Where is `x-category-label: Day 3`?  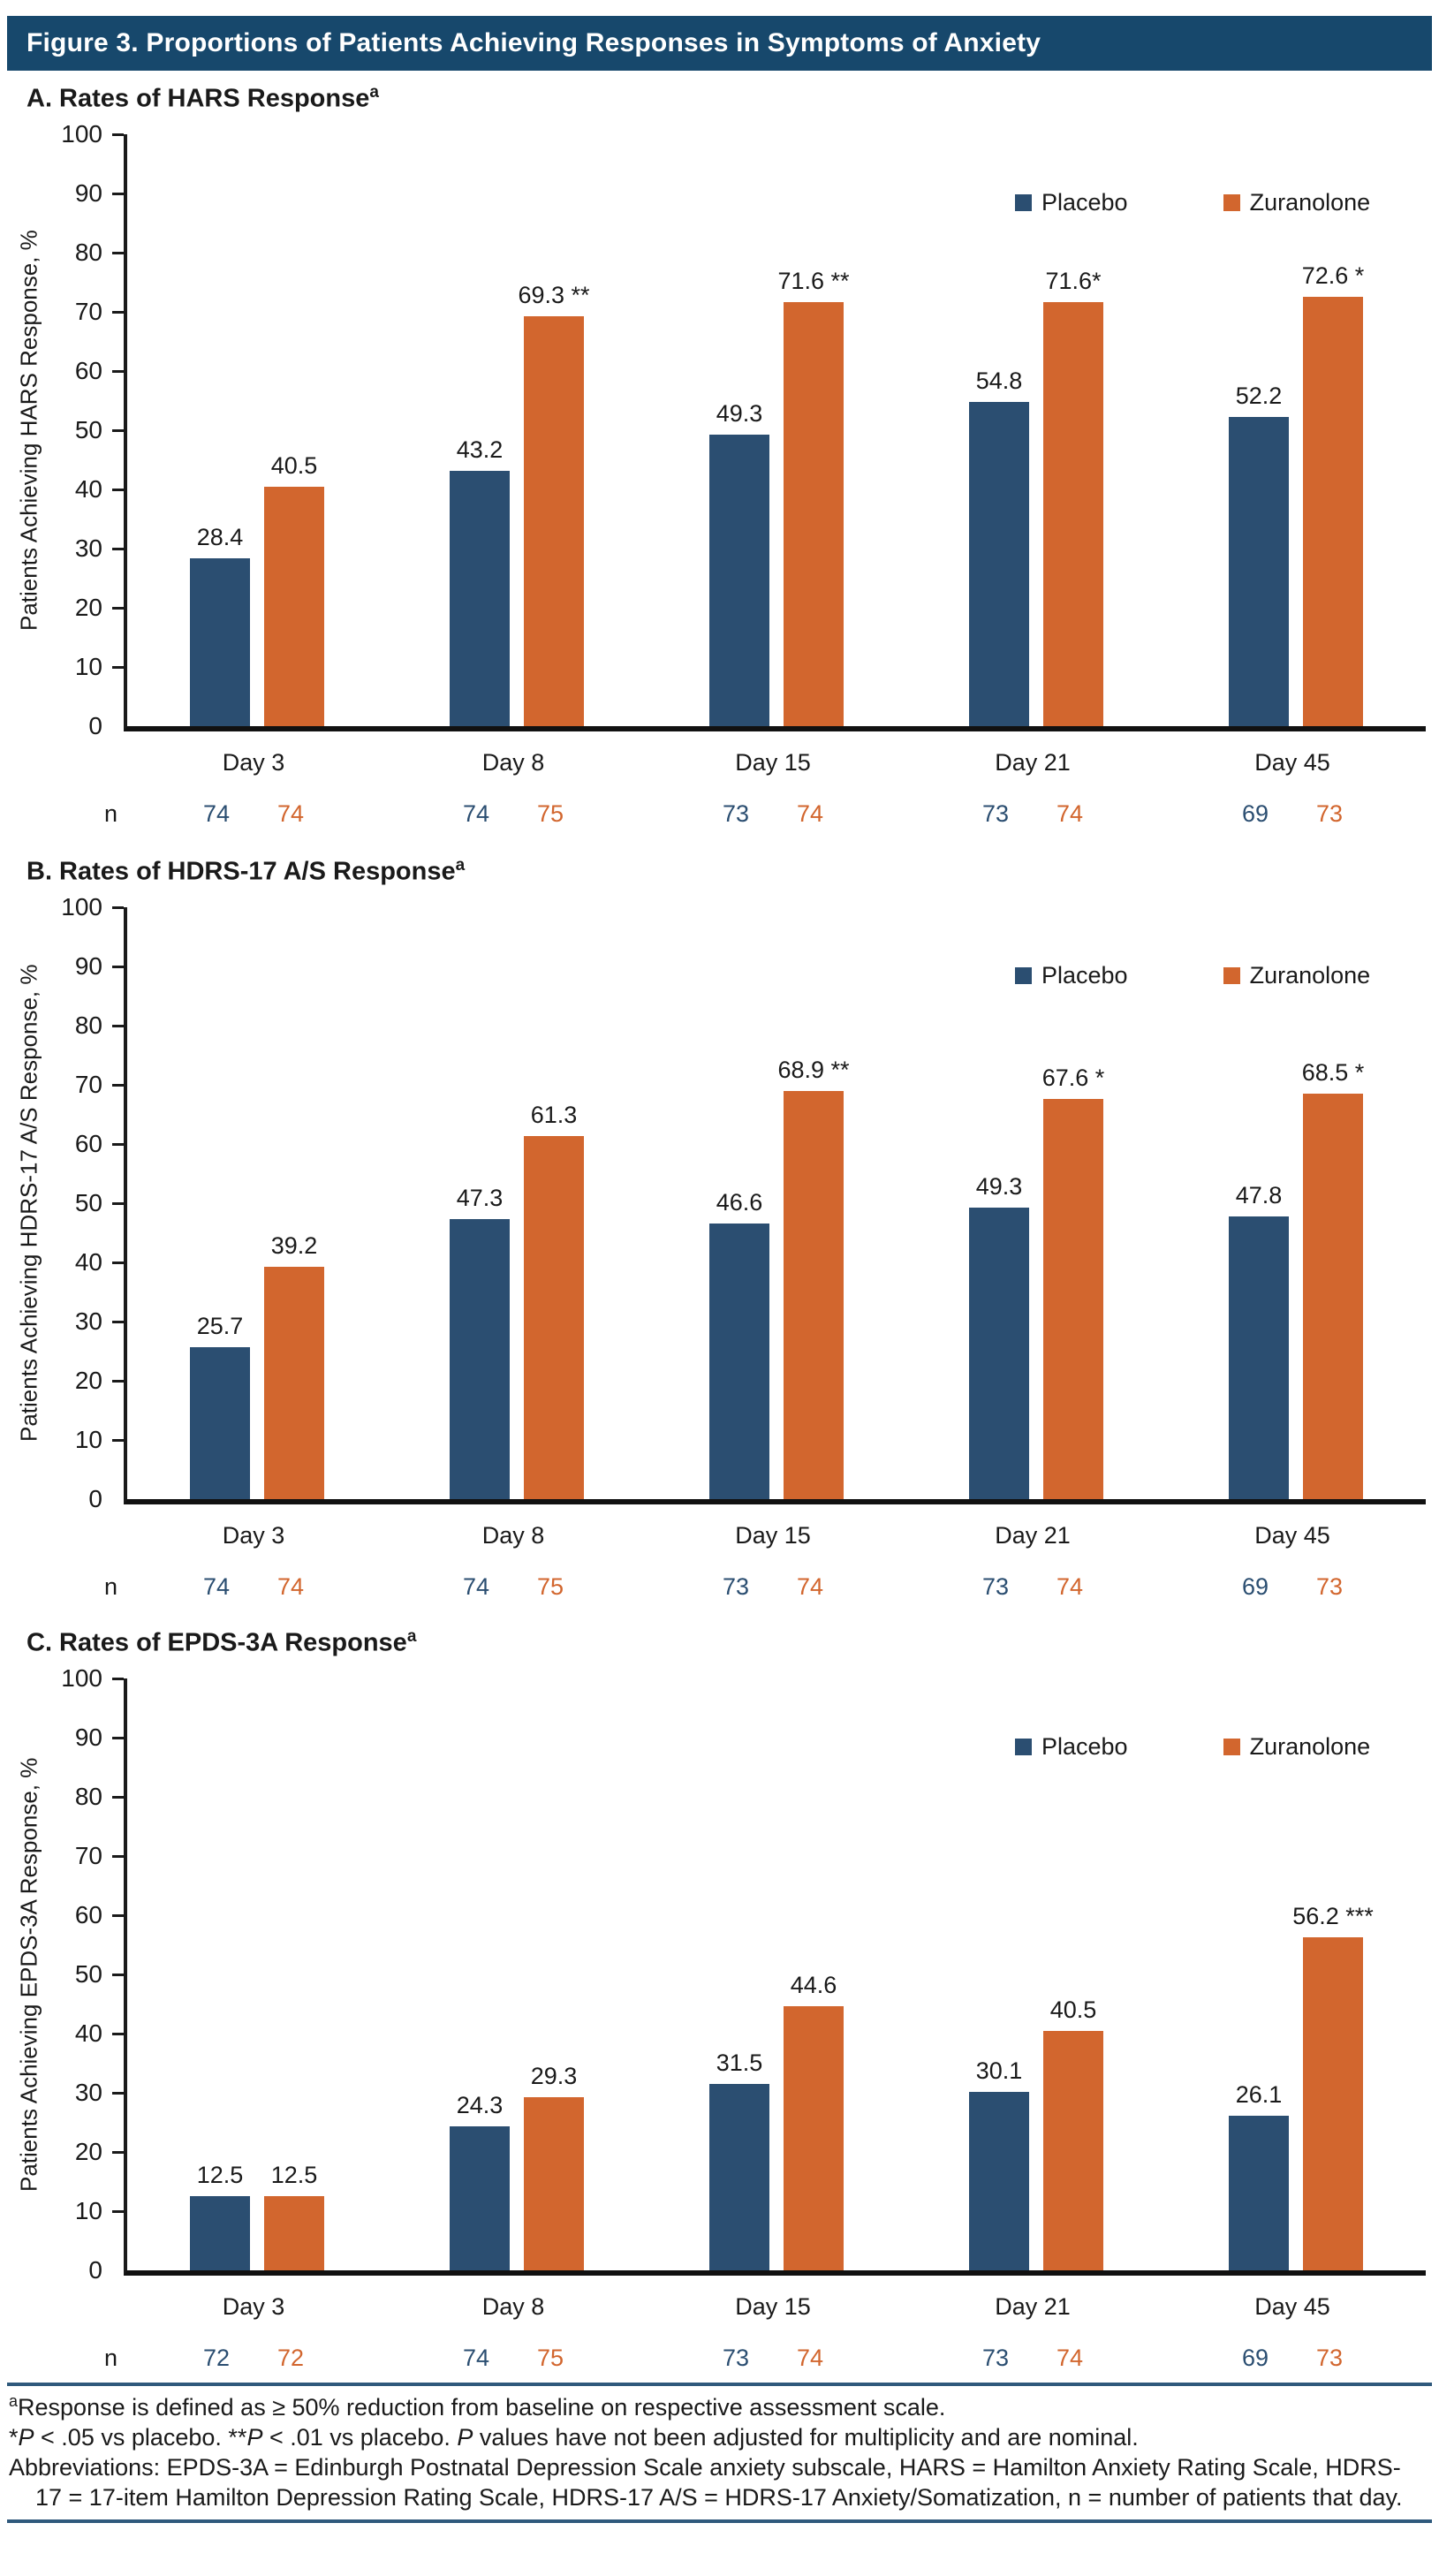 x-category-label: Day 3 is located at coordinates (253, 763).